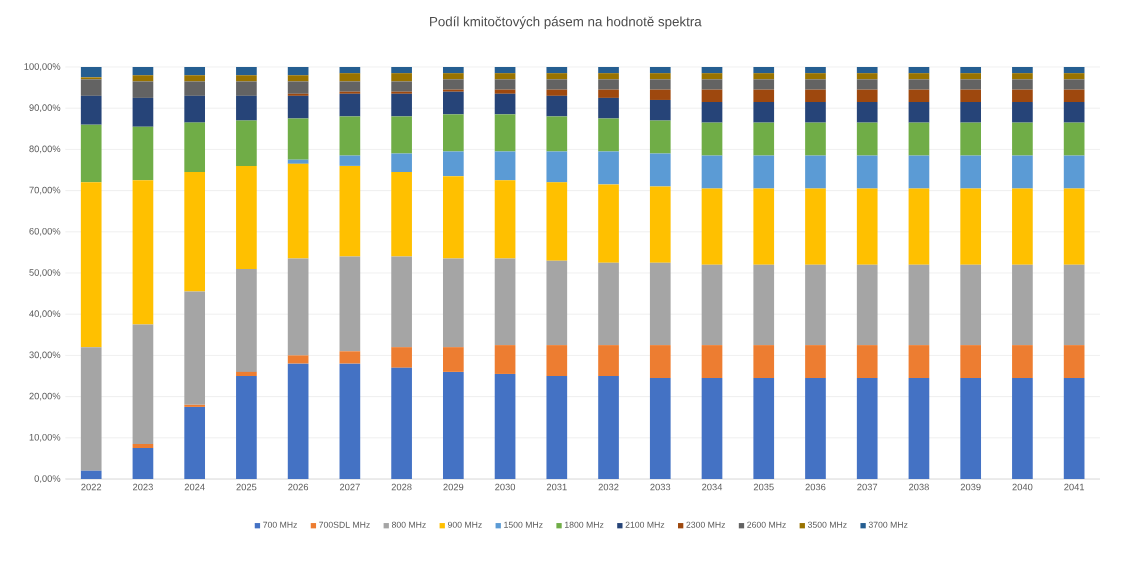  I want to click on y-tick-label: 10,00%, so click(45, 437).